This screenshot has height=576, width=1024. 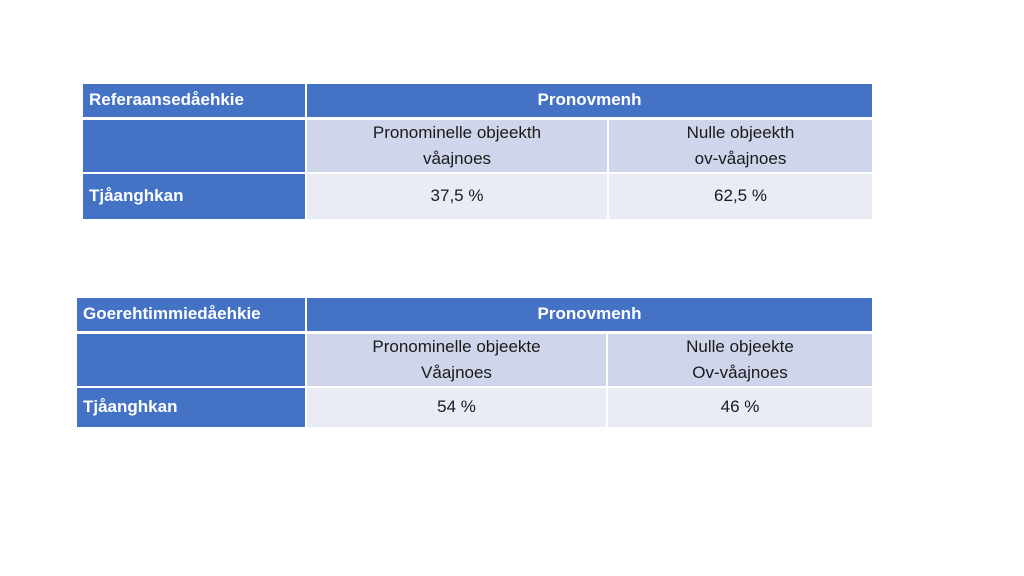 I want to click on subheader-line: Nulle objeekth, so click(x=740, y=132).